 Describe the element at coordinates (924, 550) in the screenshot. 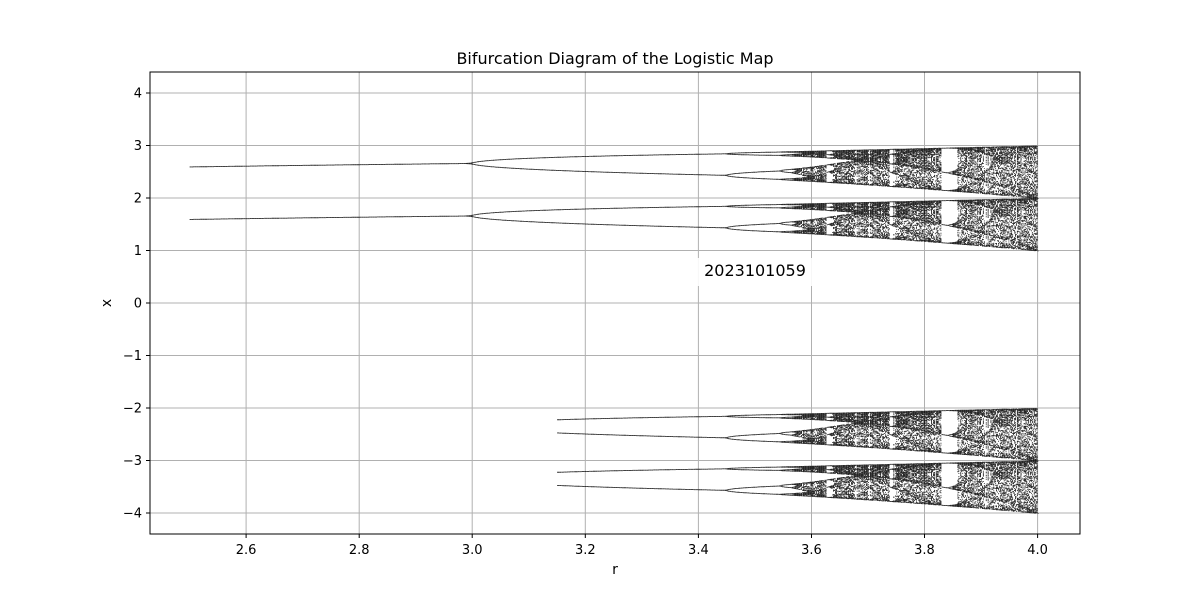

I see `x-tick-label: 3.8` at that location.